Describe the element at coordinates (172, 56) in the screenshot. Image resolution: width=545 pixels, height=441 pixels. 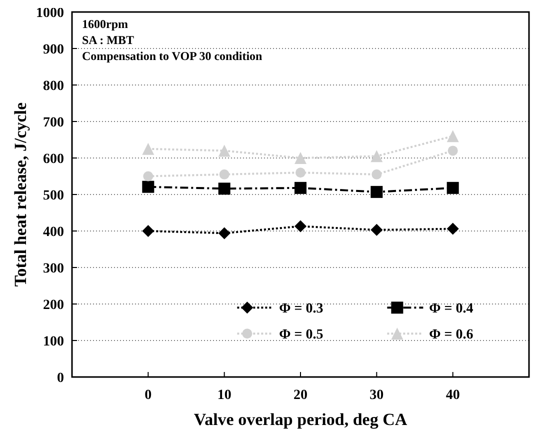
I see `annotation: Compensation to VOP 30 condition` at that location.